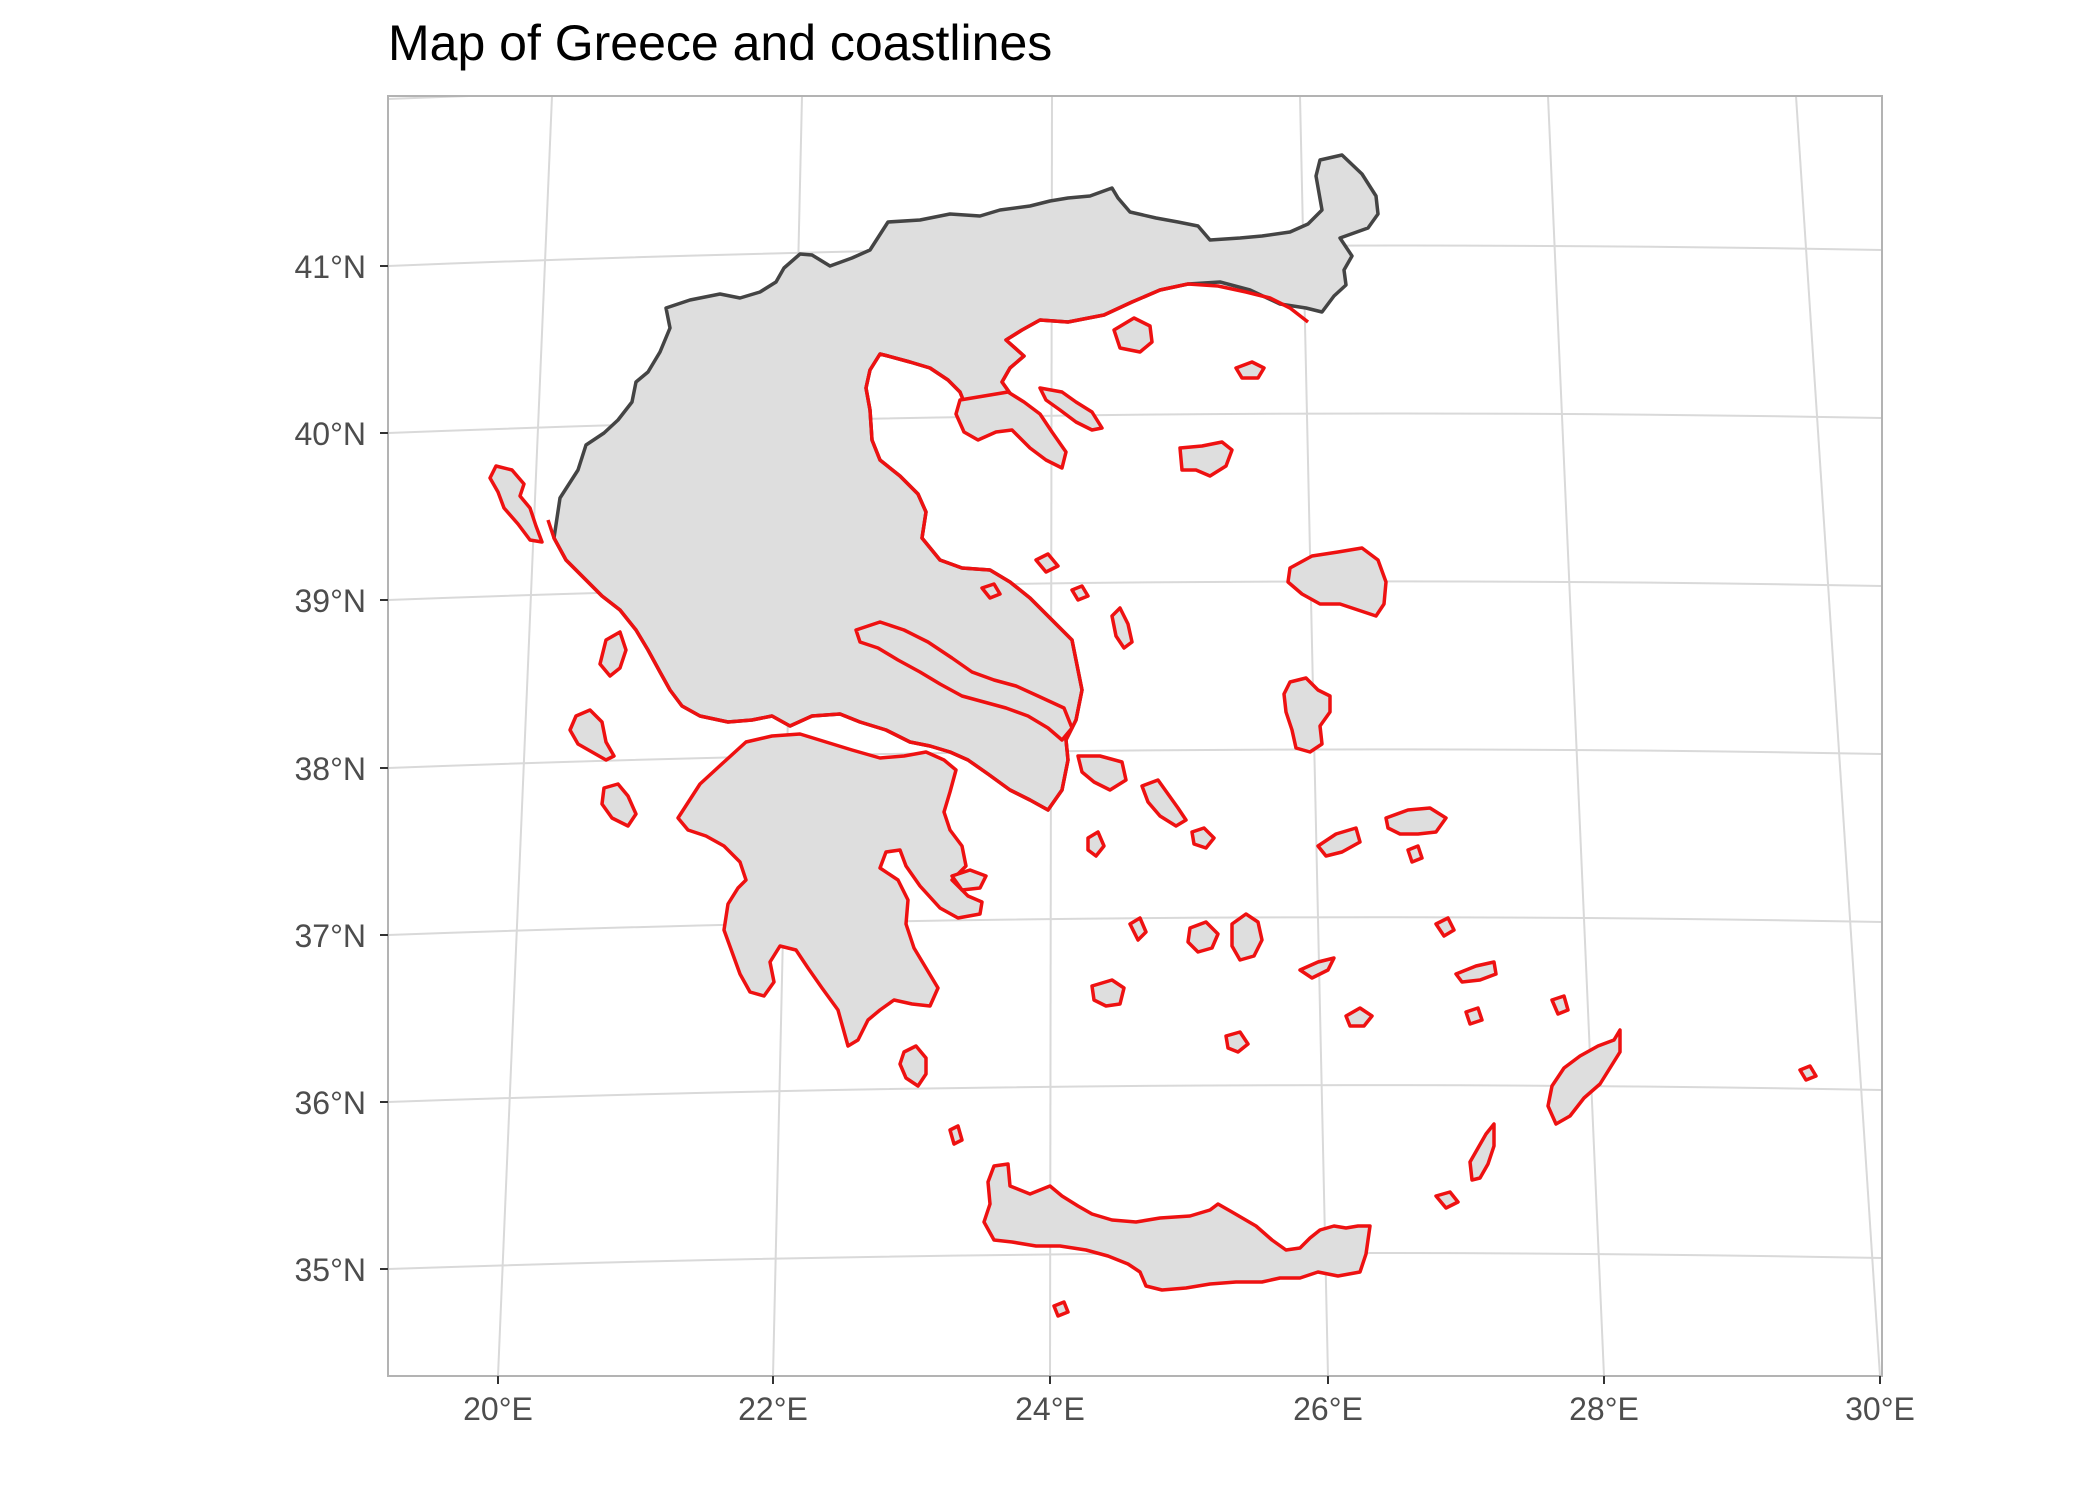  I want to click on x-tick-label: 28°E, so click(1604, 1409).